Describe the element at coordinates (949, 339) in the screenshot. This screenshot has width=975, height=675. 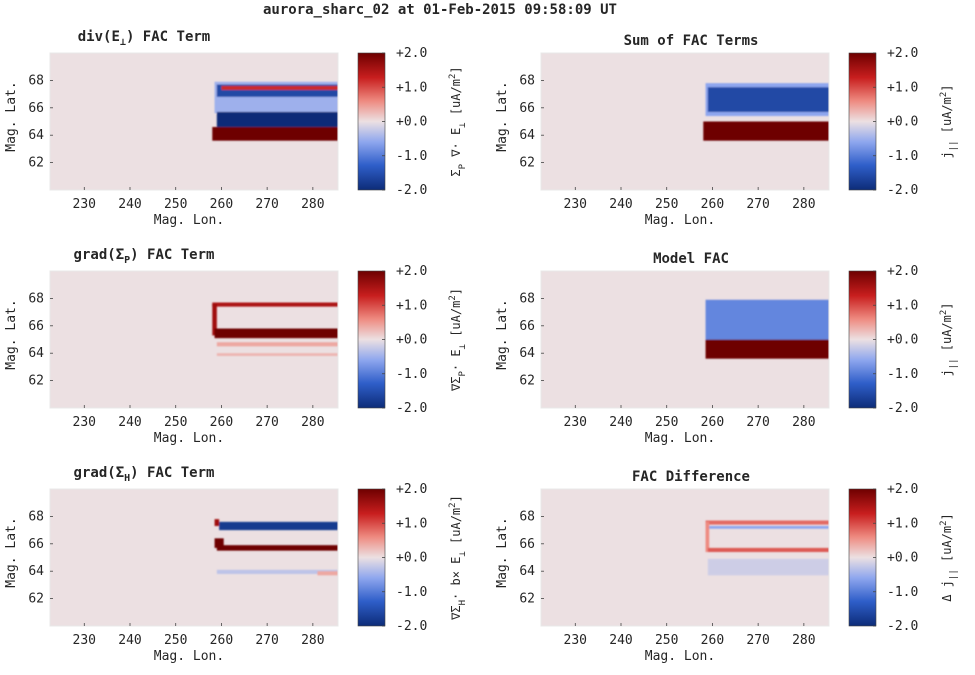
I see `colorbar-label: j|| [uA/m2]` at that location.